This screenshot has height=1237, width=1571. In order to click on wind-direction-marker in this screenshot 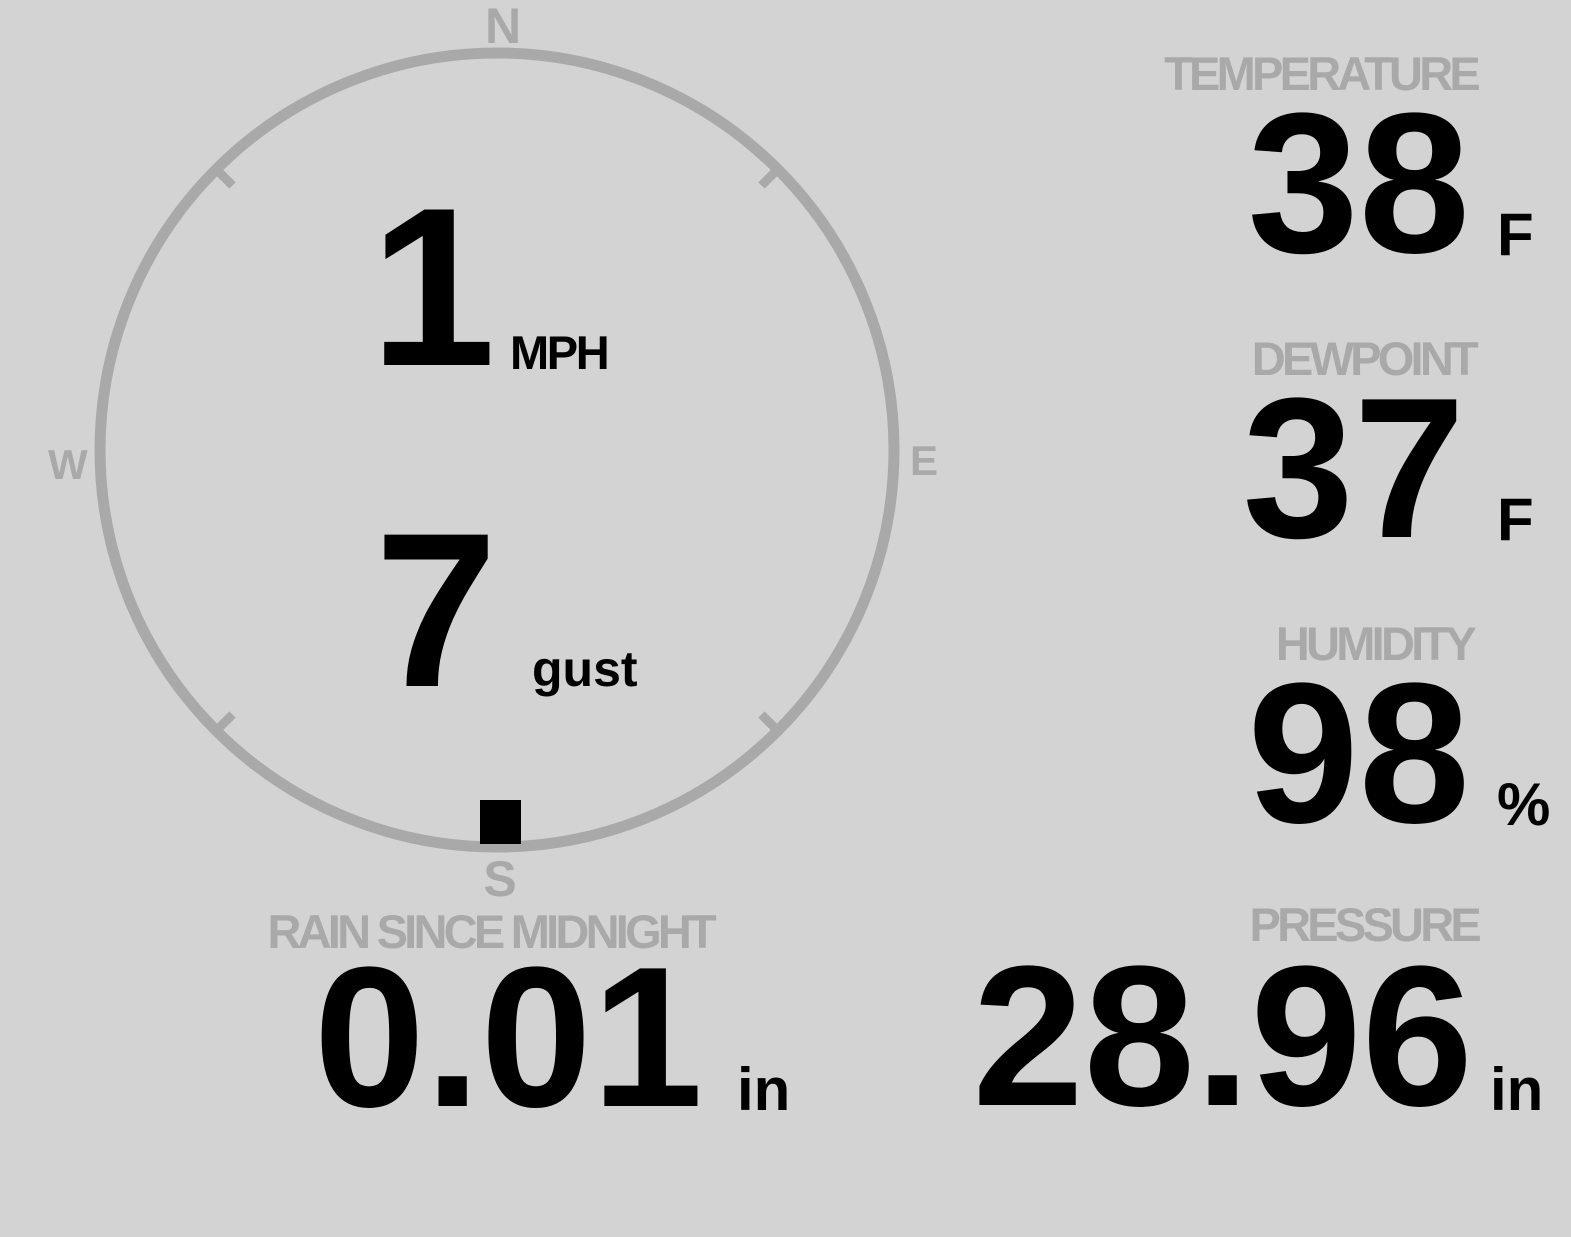, I will do `click(500, 822)`.